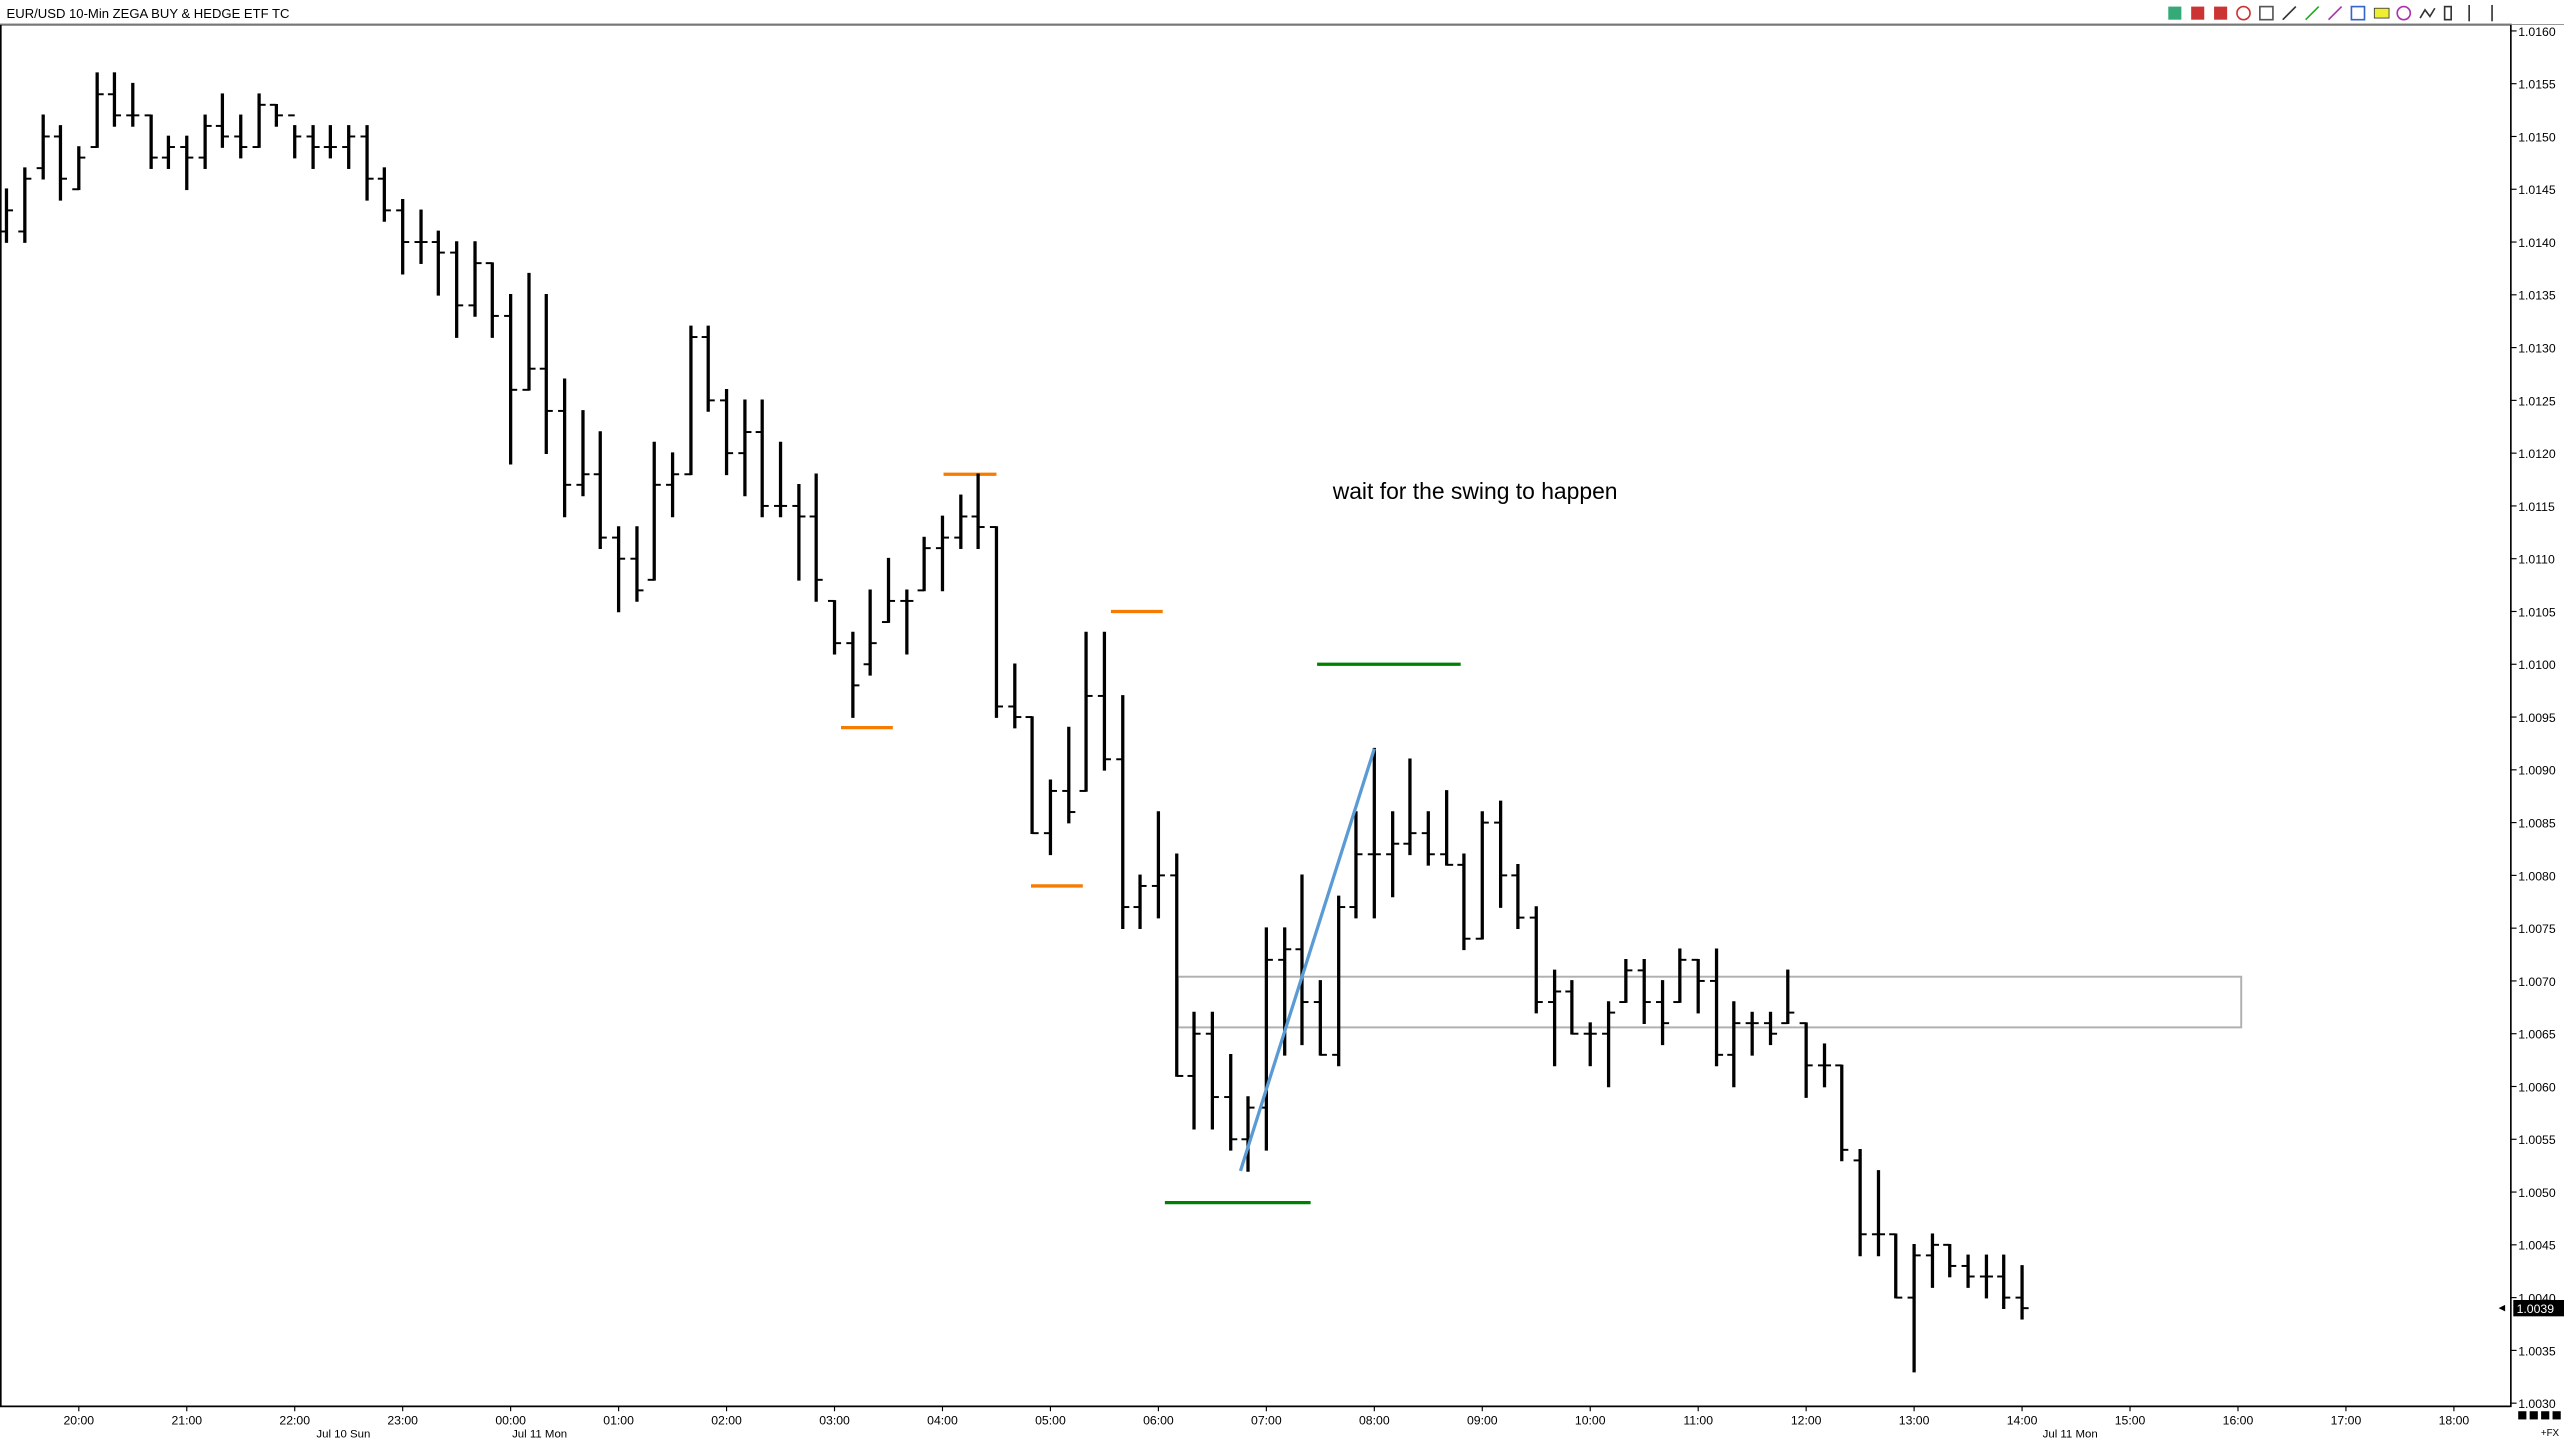 This screenshot has height=1444, width=2564. Describe the element at coordinates (2537, 1140) in the screenshot. I see `y-tick-label: 1.0055` at that location.